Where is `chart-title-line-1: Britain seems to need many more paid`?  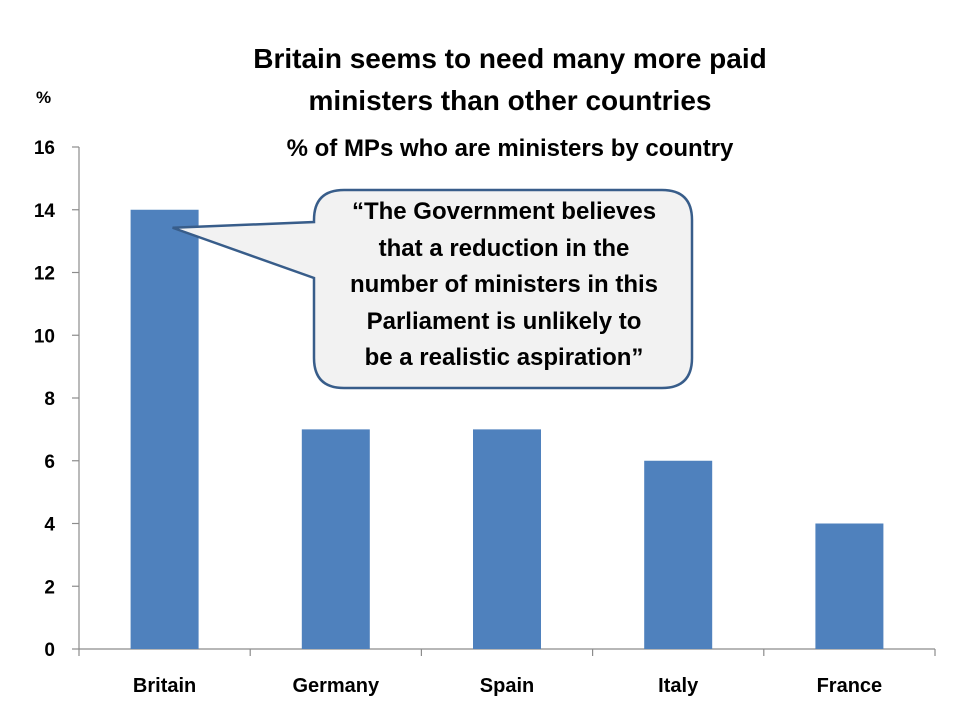
chart-title-line-1: Britain seems to need many more paid is located at coordinates (510, 58).